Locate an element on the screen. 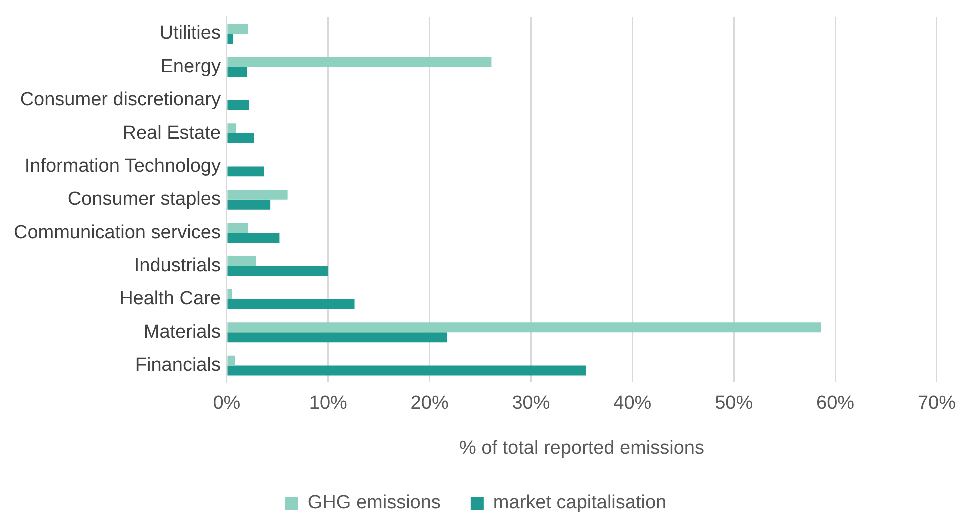 The height and width of the screenshot is (527, 966). x-tick-label: 40% is located at coordinates (633, 403).